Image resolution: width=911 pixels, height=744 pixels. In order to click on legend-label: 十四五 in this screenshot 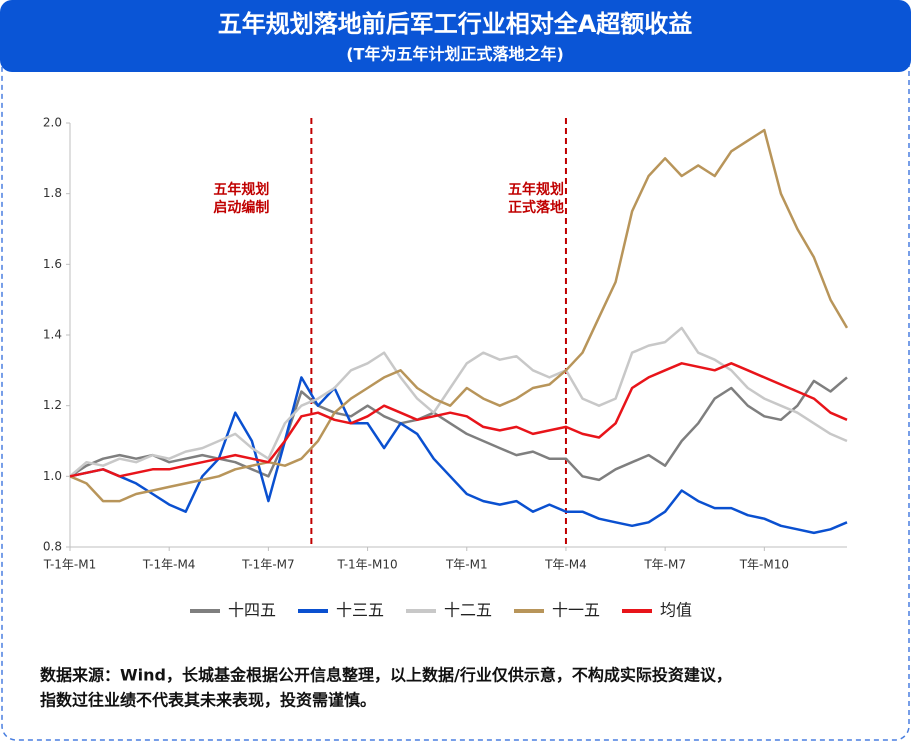, I will do `click(252, 610)`.